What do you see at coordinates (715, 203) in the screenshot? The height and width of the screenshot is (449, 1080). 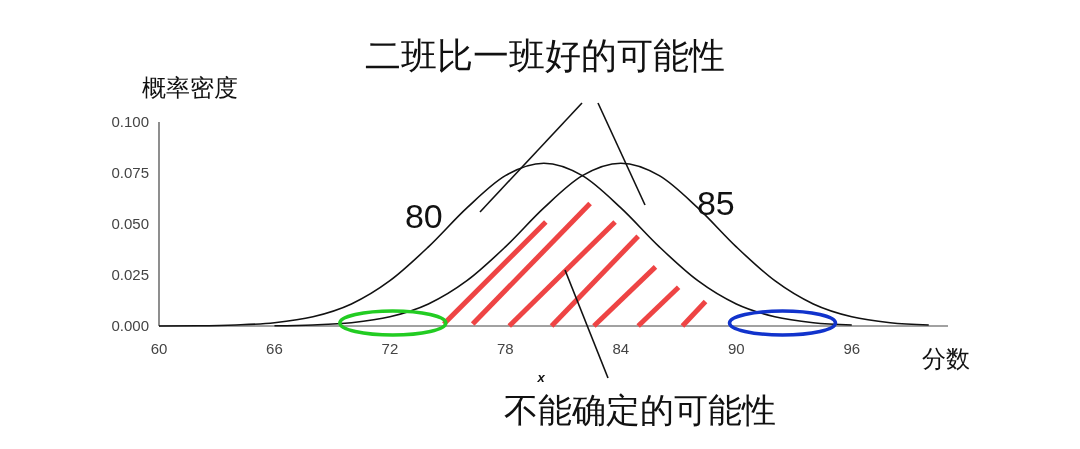 I see `series-label: 85` at bounding box center [715, 203].